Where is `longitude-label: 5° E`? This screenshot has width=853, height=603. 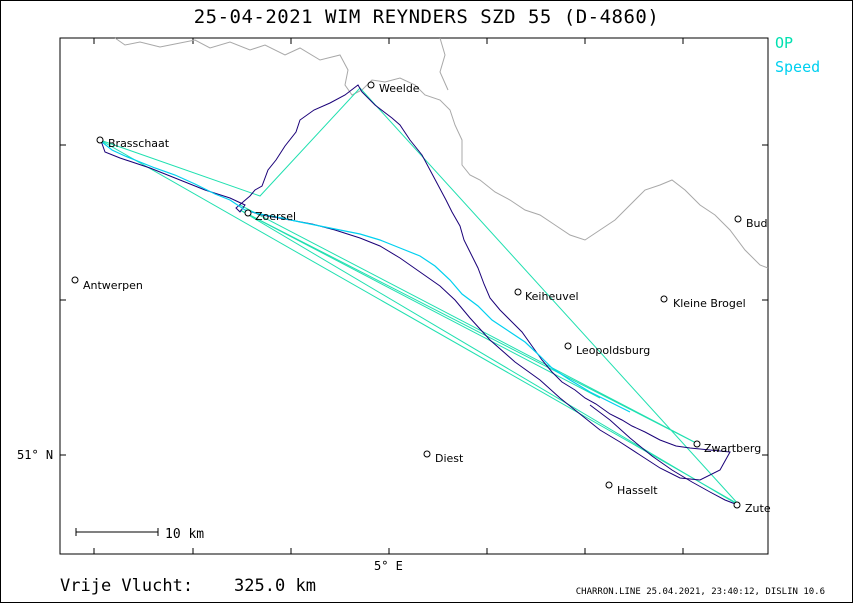 longitude-label: 5° E is located at coordinates (388, 566).